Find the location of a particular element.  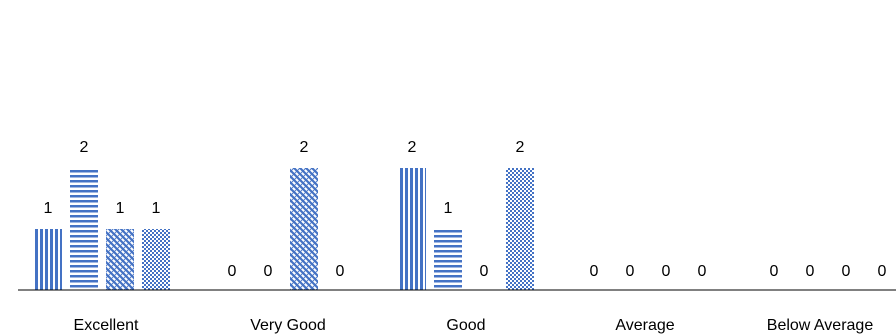

category-label: Excellent is located at coordinates (106, 325).